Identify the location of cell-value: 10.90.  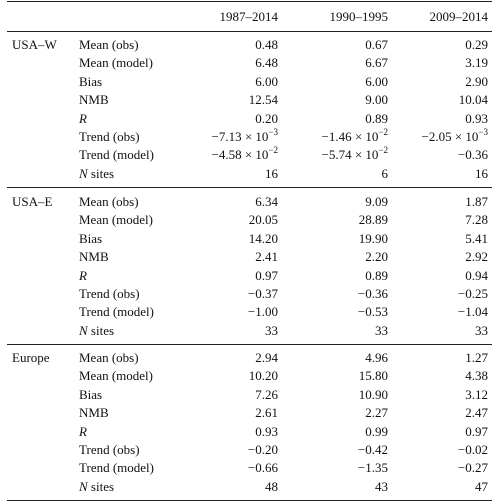
(373, 394).